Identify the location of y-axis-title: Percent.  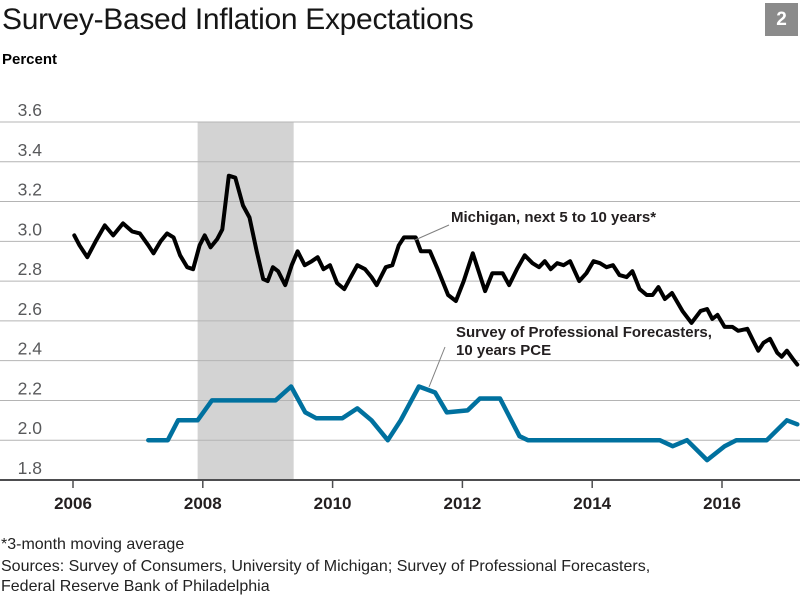
(30, 59).